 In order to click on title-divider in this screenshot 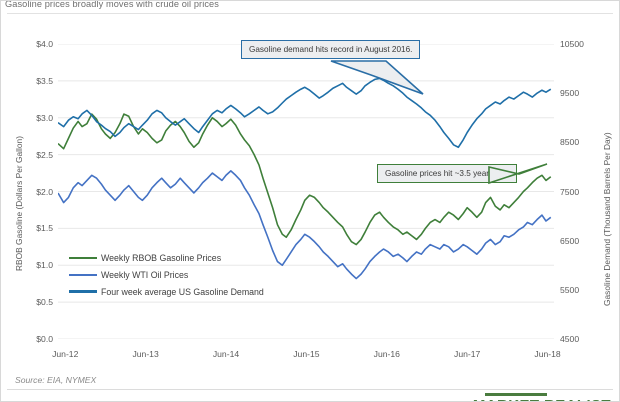, I will do `click(310, 13)`.